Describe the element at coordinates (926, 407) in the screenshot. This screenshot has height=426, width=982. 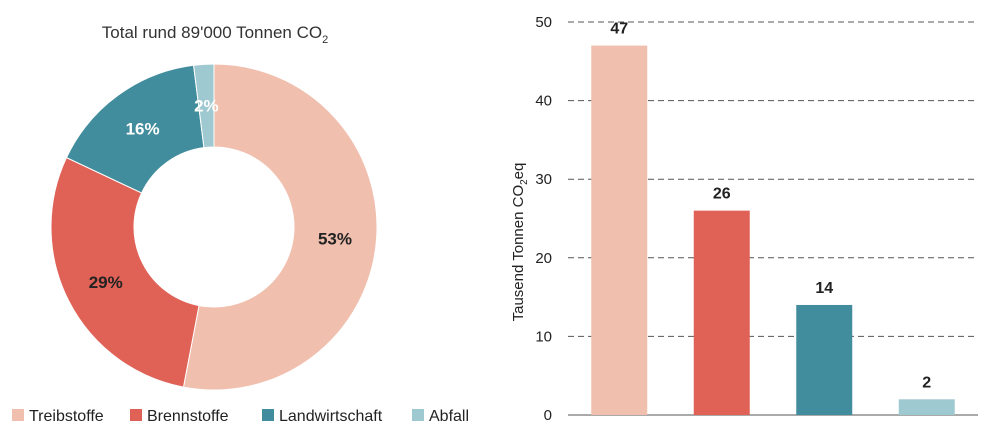
I see `bar-abfall` at that location.